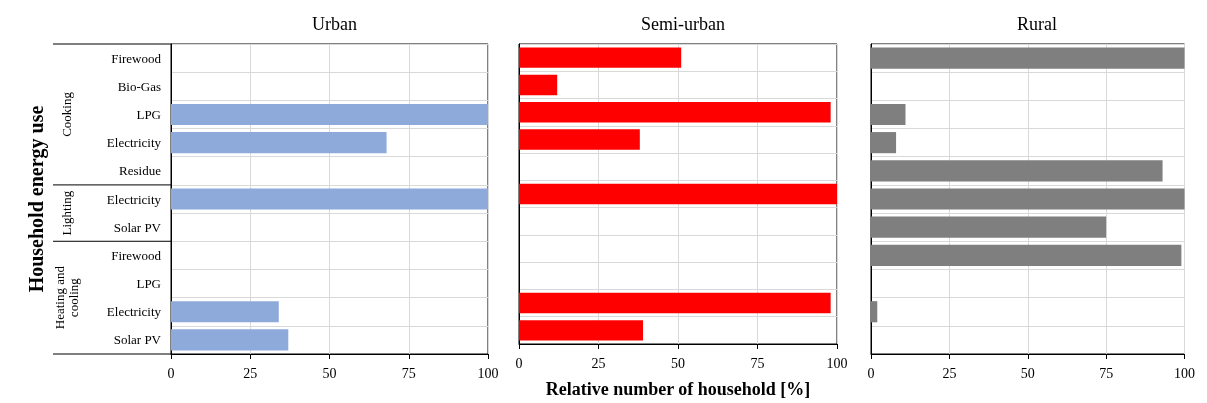 The height and width of the screenshot is (403, 1207). I want to click on text: Cooking, so click(66, 114).